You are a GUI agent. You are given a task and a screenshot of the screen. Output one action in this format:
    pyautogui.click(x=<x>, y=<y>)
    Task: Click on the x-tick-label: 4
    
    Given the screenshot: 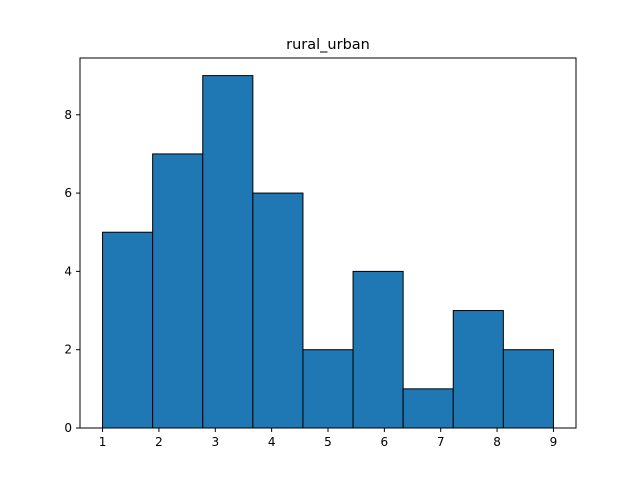 What is the action you would take?
    pyautogui.click(x=272, y=442)
    